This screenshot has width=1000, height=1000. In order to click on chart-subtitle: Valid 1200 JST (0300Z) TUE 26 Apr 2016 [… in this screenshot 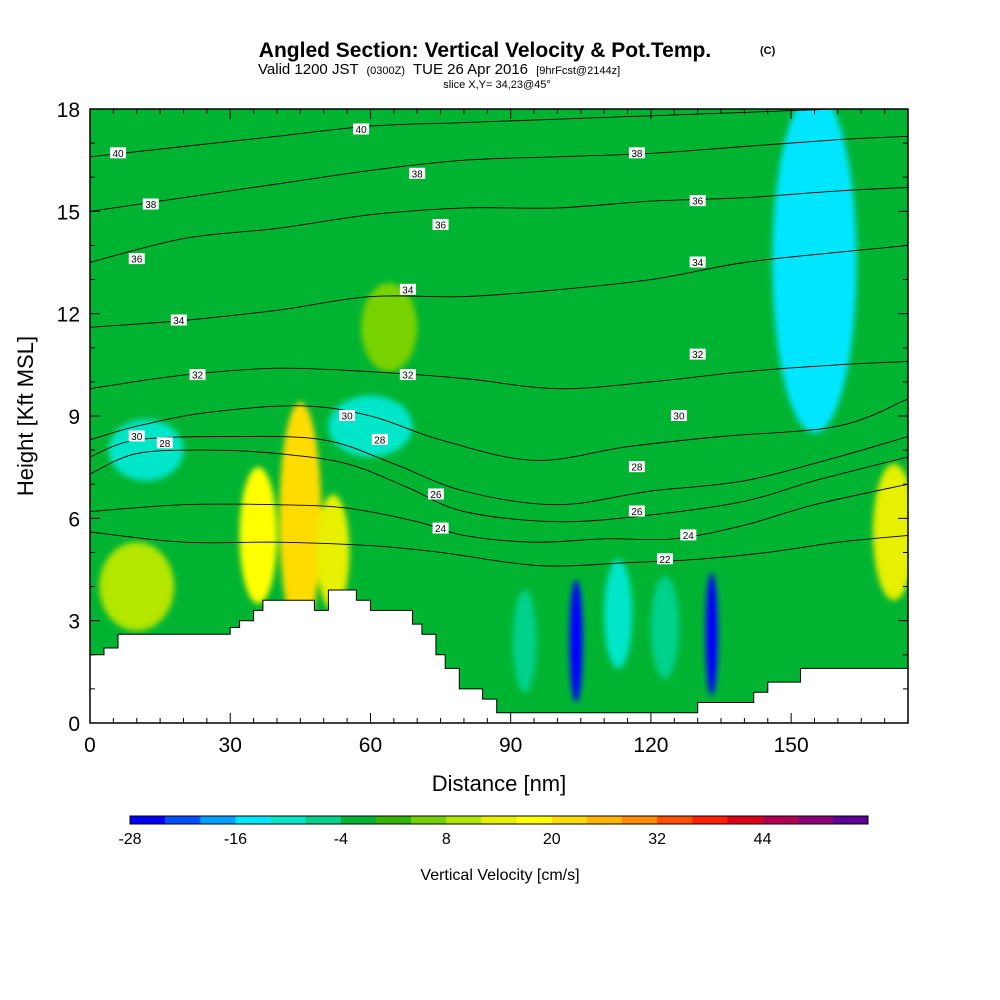, I will do `click(439, 69)`.